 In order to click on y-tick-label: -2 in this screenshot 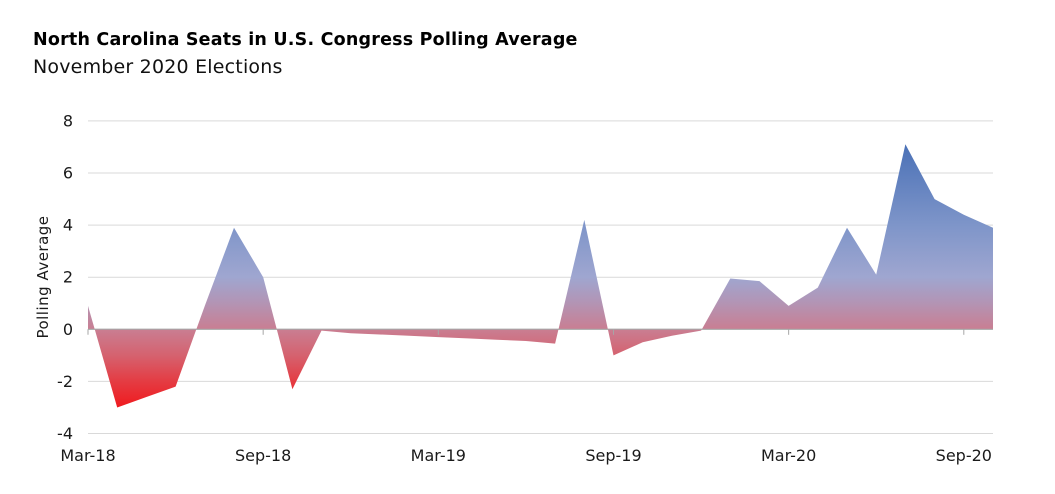, I will do `click(65, 381)`.